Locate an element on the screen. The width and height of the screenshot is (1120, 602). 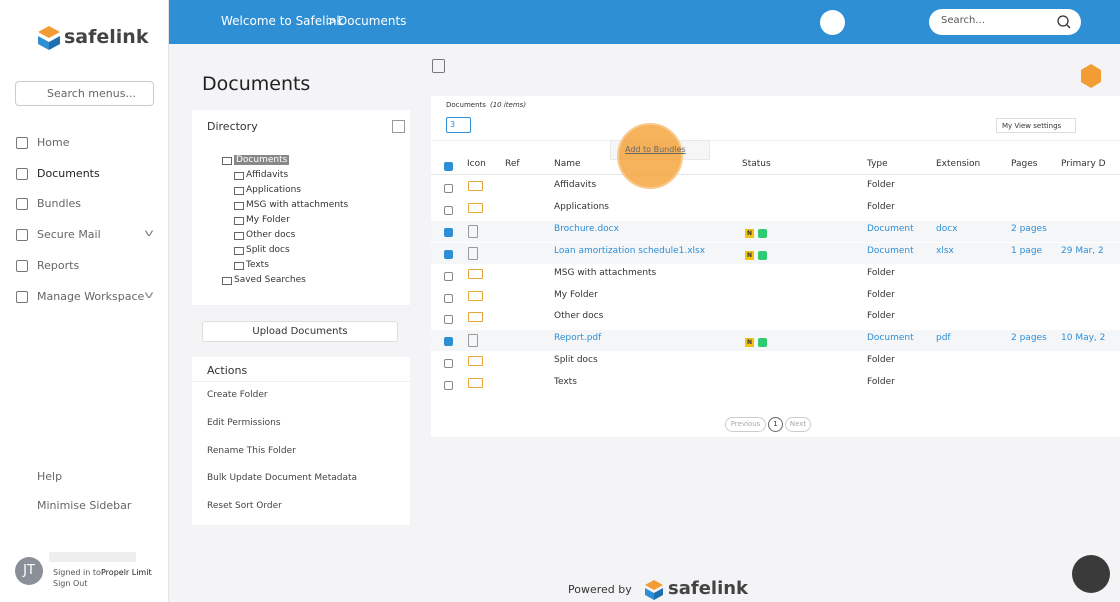
menu-item: Bundles is located at coordinates (59, 204).